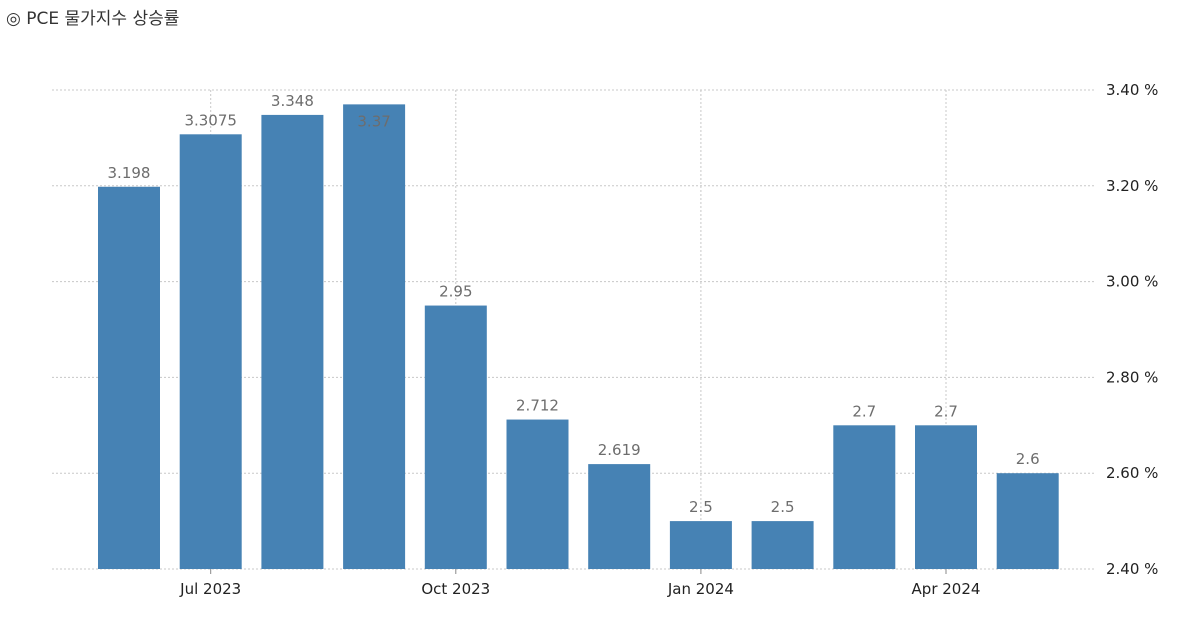  What do you see at coordinates (1028, 459) in the screenshot?
I see `bar-value-label: 2.6` at bounding box center [1028, 459].